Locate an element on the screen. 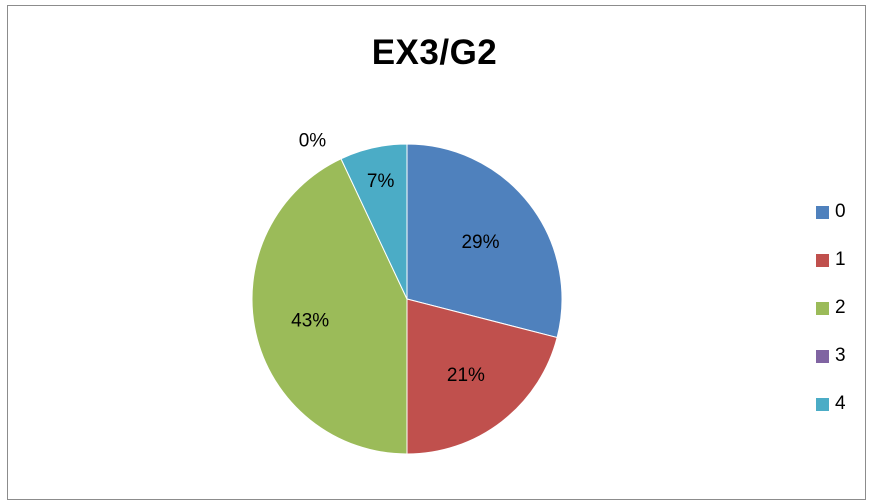 The height and width of the screenshot is (503, 869). legend-item-4: 4 is located at coordinates (841, 408).